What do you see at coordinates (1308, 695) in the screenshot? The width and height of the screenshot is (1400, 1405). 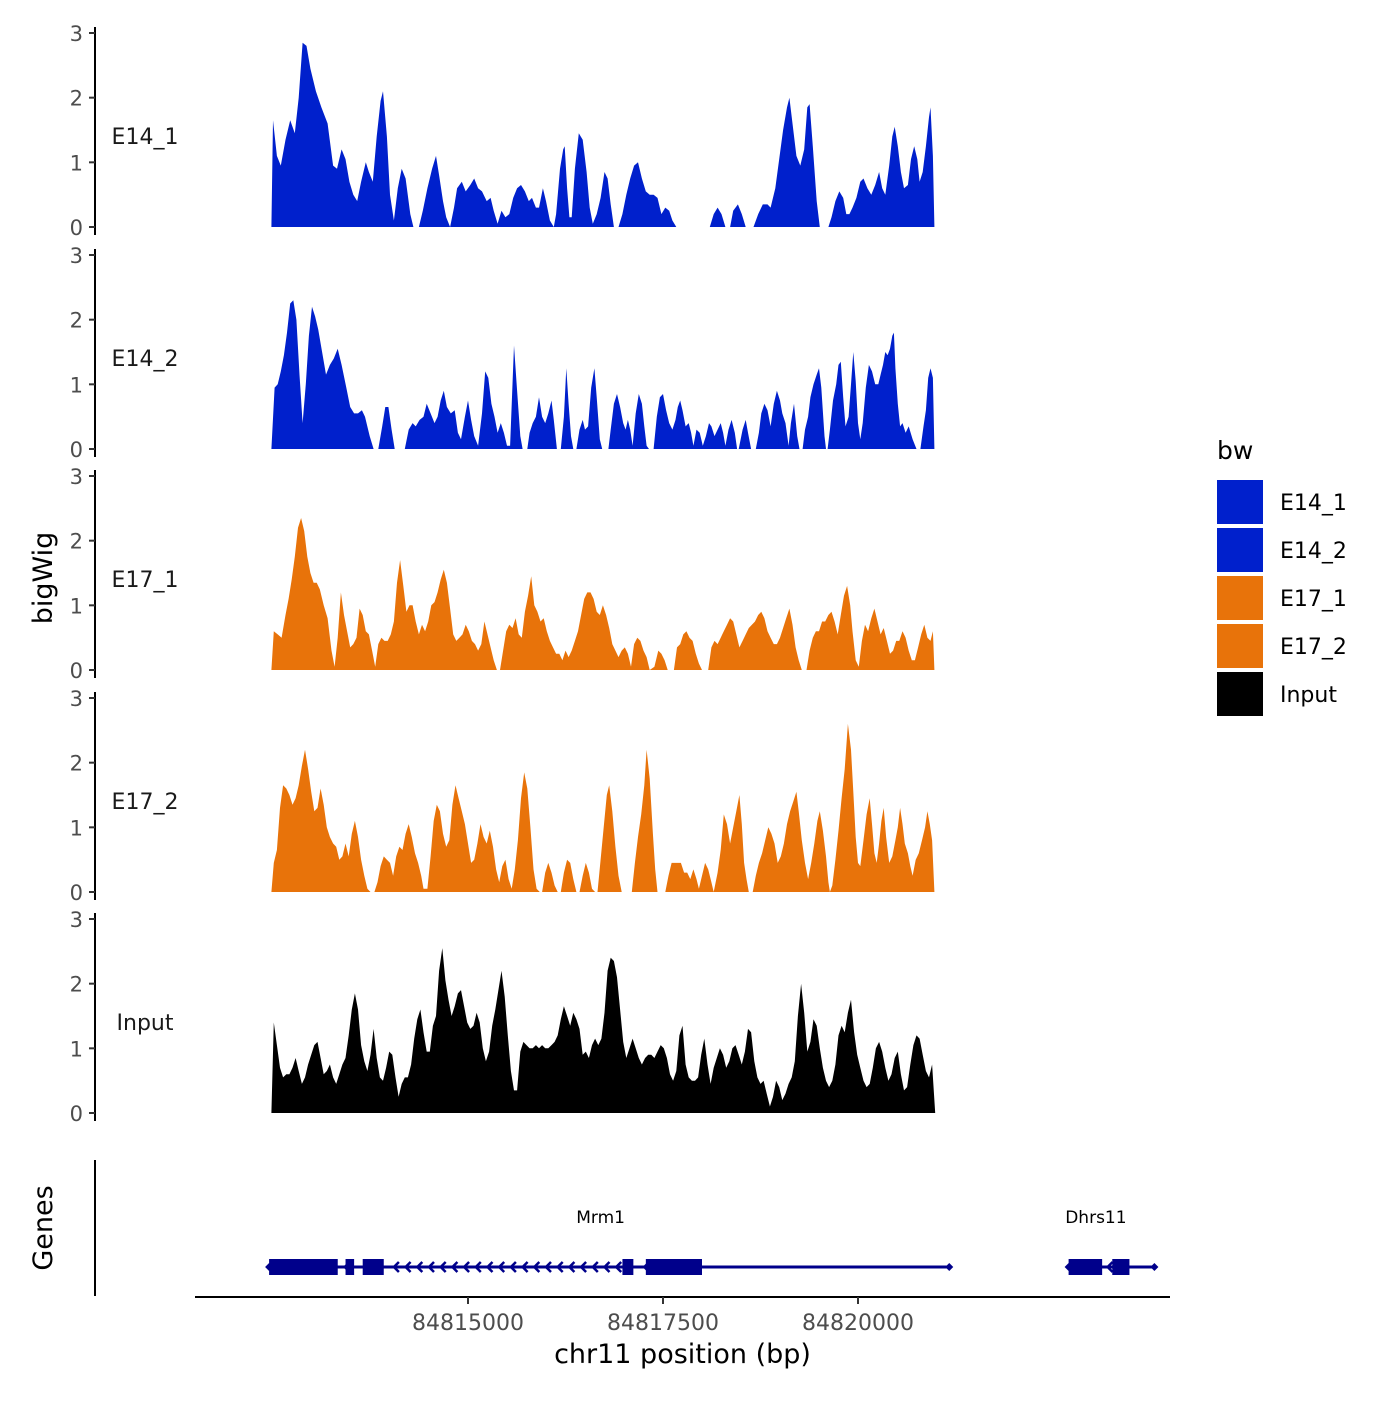 I see `legend-label: Input` at bounding box center [1308, 695].